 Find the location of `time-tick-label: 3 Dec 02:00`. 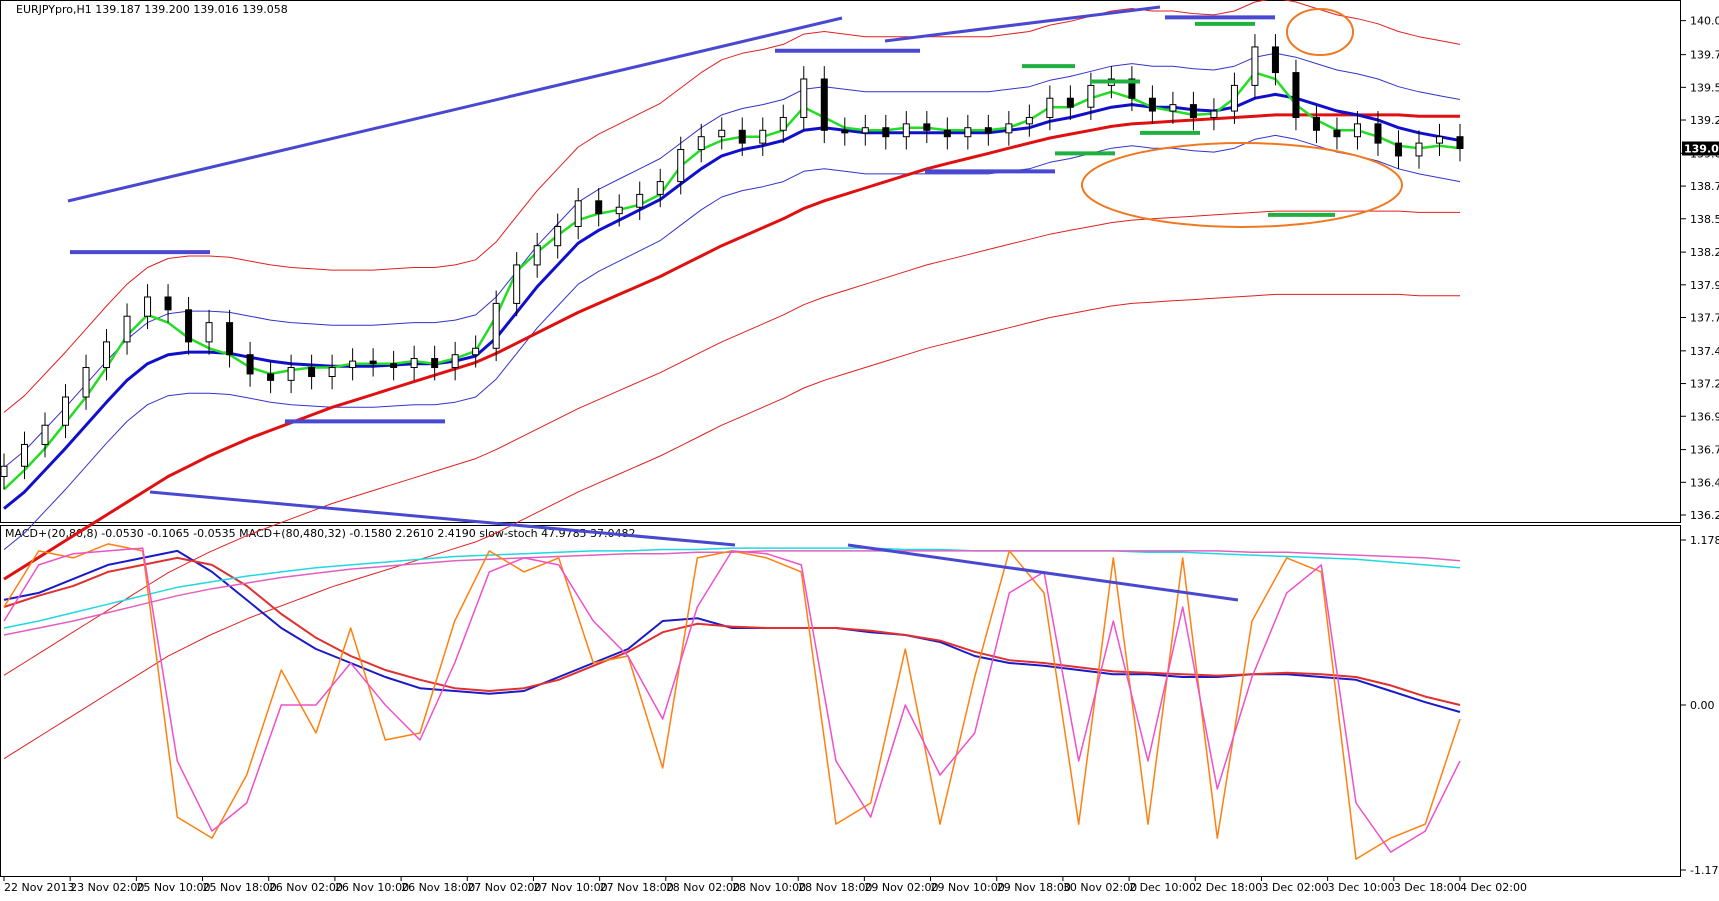

time-tick-label: 3 Dec 02:00 is located at coordinates (1294, 887).